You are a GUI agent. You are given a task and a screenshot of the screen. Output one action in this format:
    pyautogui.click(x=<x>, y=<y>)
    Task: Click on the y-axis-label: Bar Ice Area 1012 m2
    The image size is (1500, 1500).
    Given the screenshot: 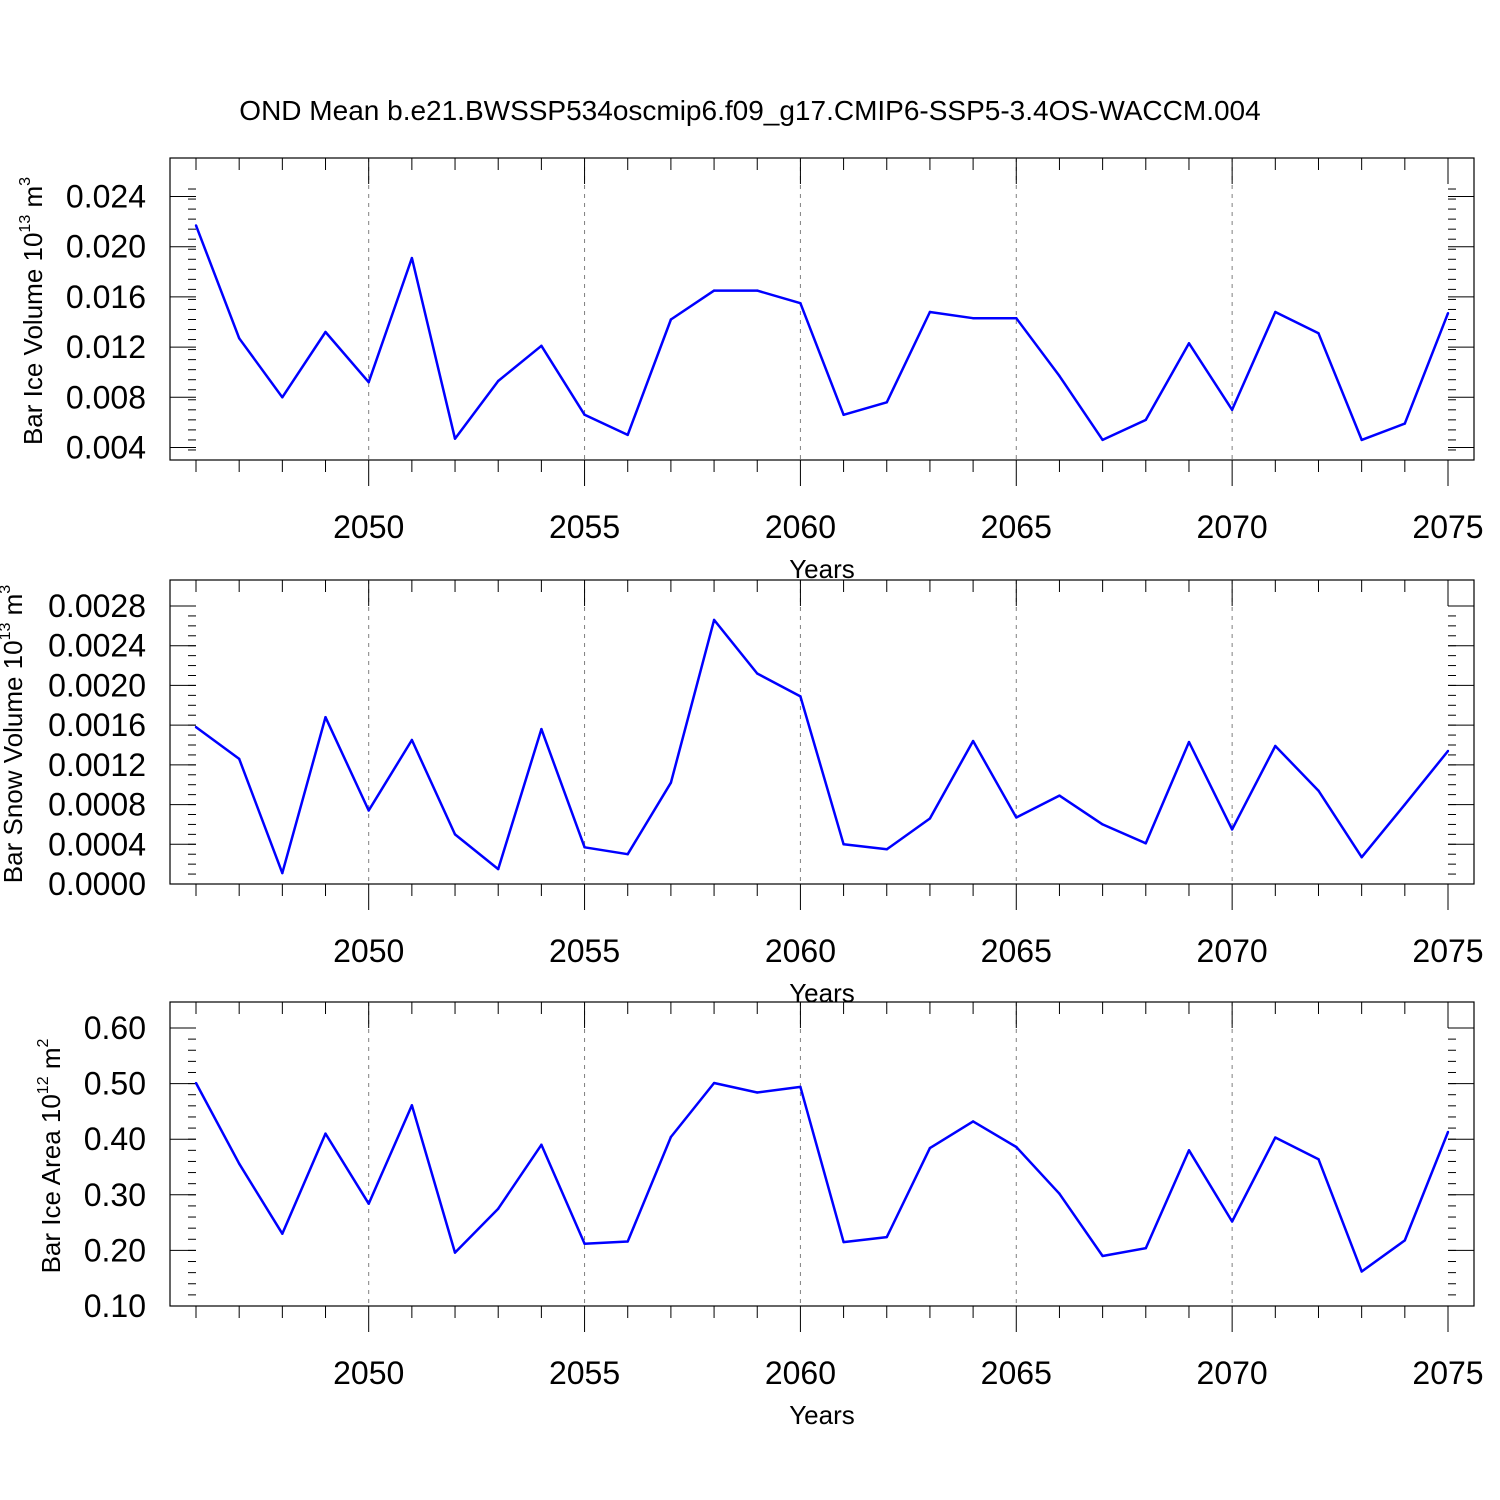 What is the action you would take?
    pyautogui.click(x=50, y=1155)
    